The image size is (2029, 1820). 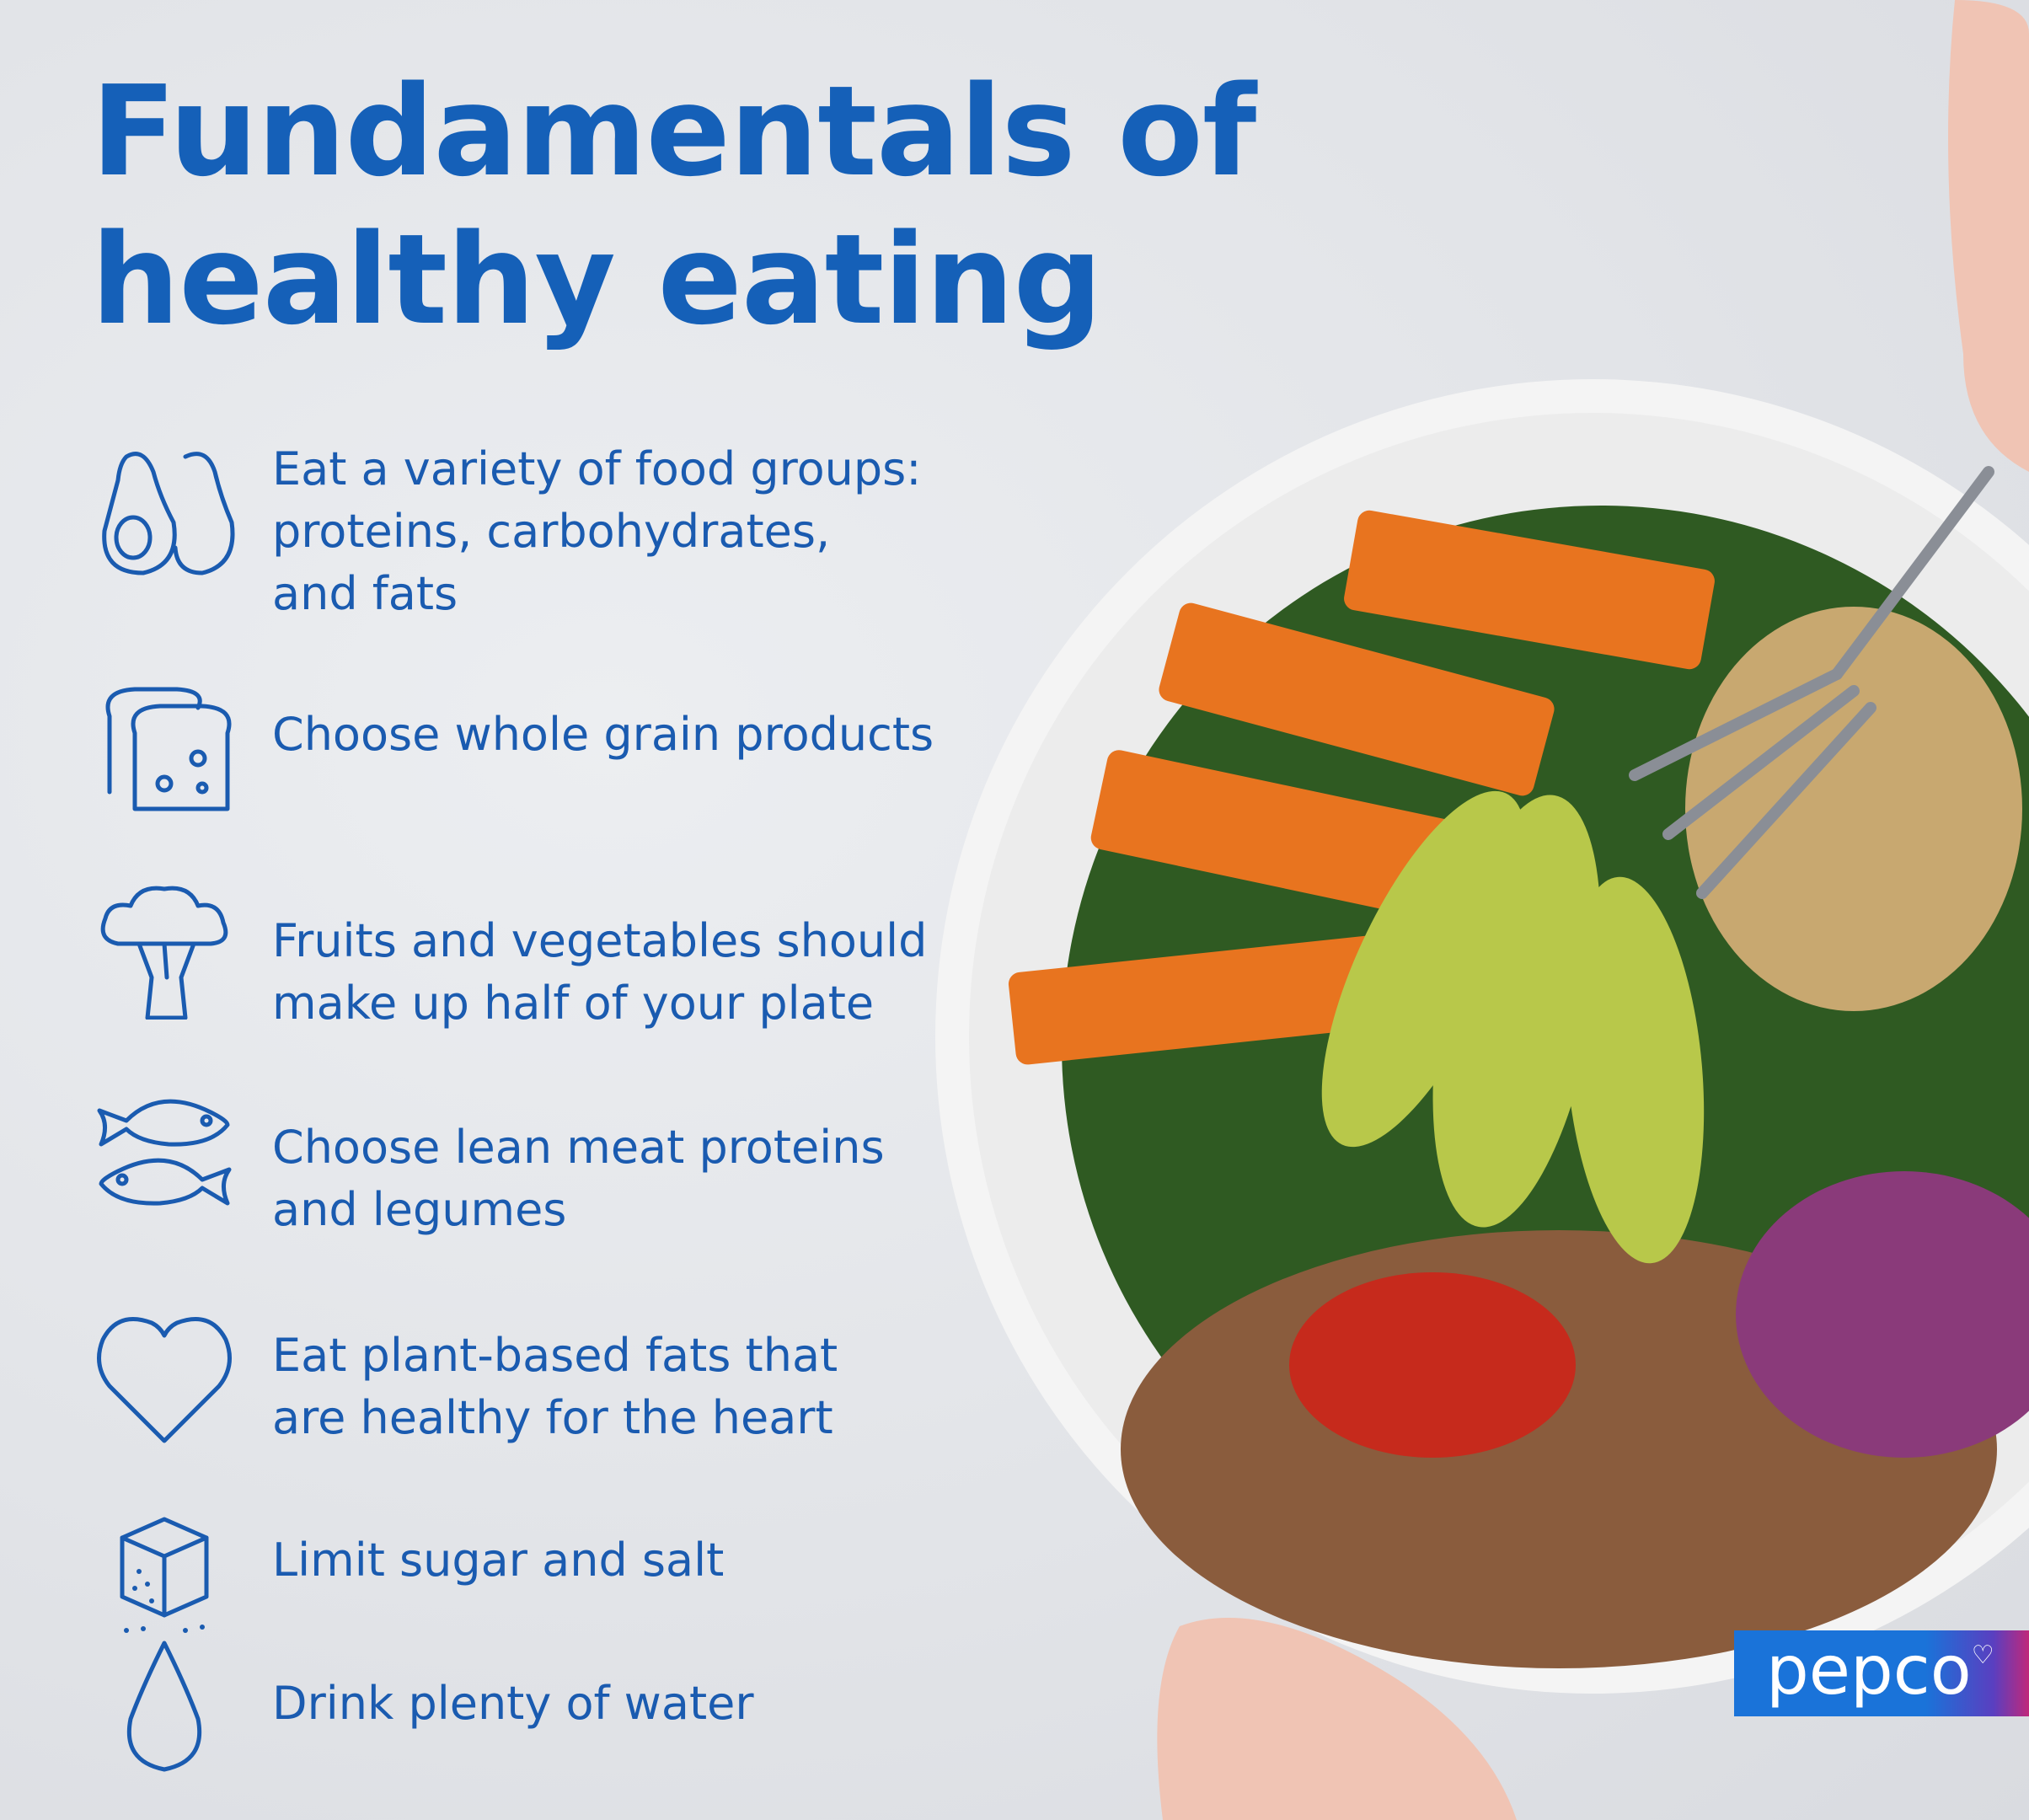 I want to click on sugar-cube-icon, so click(x=165, y=1575).